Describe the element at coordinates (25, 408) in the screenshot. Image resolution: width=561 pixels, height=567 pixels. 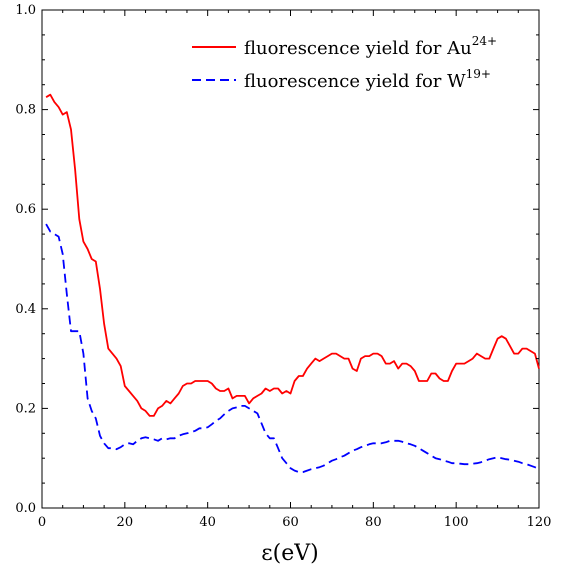
I see `y-tick-label: 0.2` at that location.